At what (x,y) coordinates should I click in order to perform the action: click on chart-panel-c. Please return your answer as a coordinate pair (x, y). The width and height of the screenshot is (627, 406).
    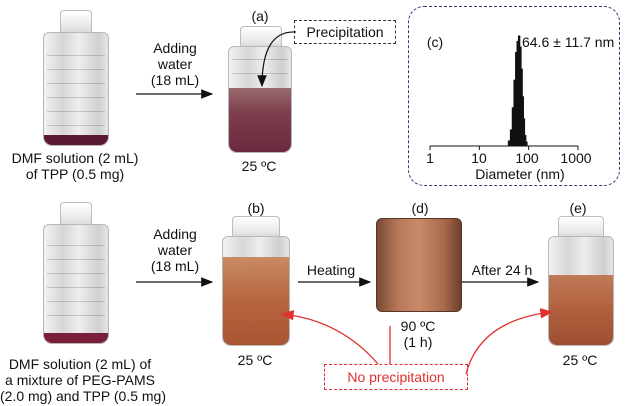
    Looking at the image, I should click on (514, 96).